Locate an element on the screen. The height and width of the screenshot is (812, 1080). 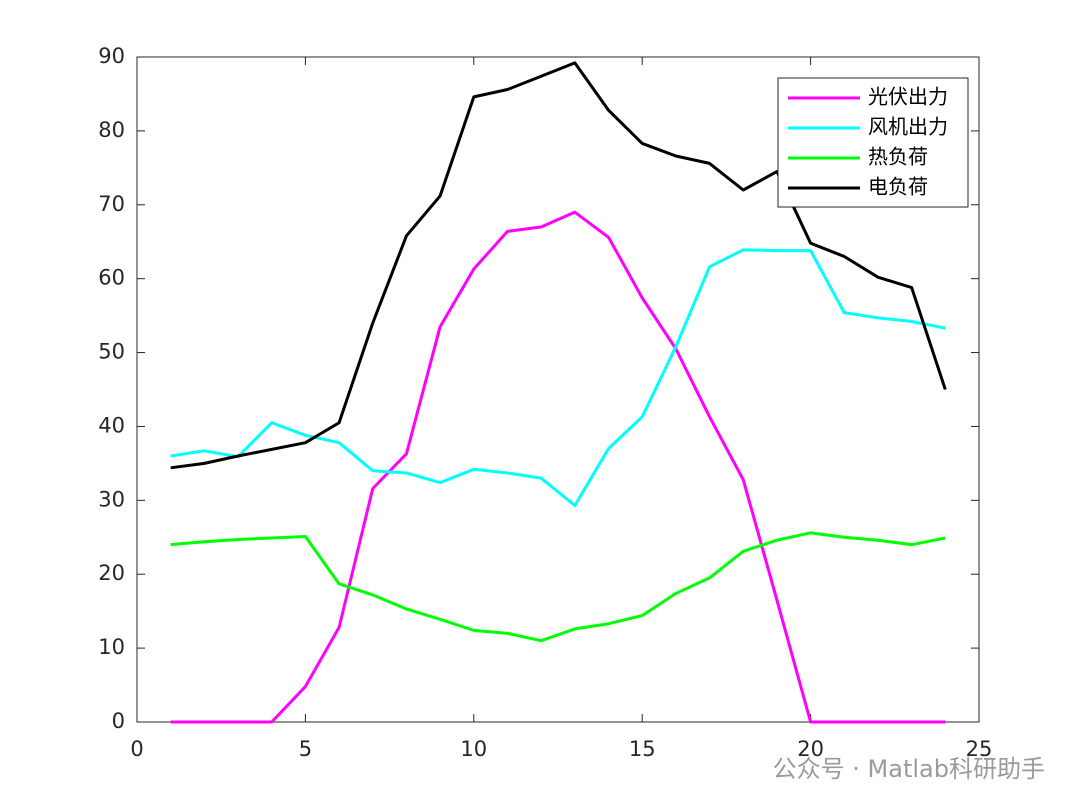
y-tick-label: 0 is located at coordinates (118, 721).